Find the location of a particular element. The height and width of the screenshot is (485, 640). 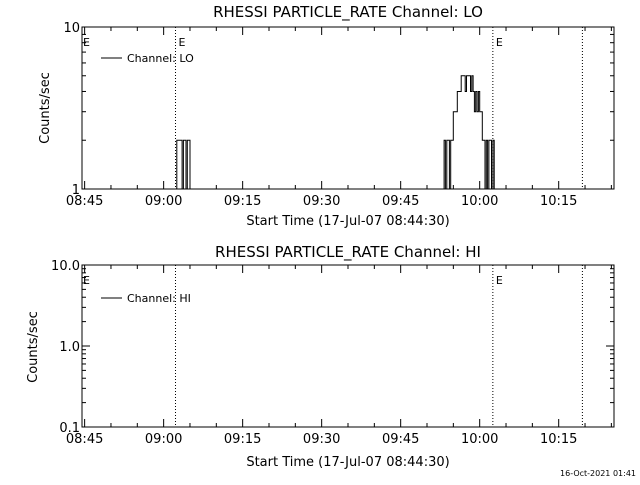

y-axis-label-hi: Counts/sec is located at coordinates (33, 347).